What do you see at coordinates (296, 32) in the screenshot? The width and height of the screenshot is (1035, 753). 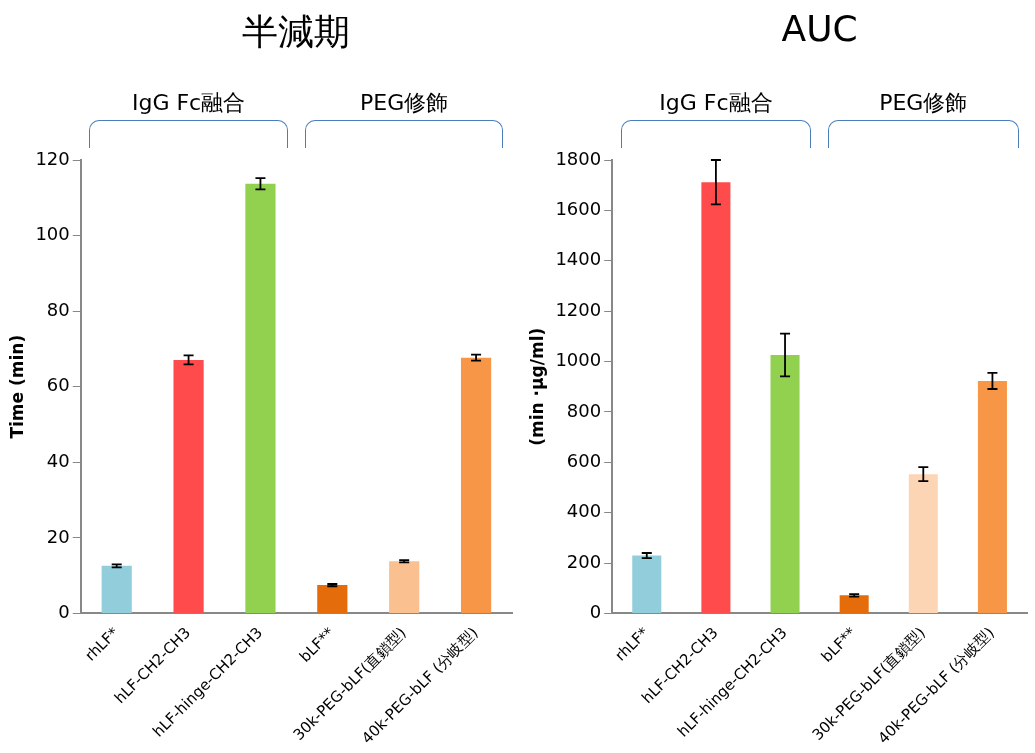 I see `chart-title: 半減期` at bounding box center [296, 32].